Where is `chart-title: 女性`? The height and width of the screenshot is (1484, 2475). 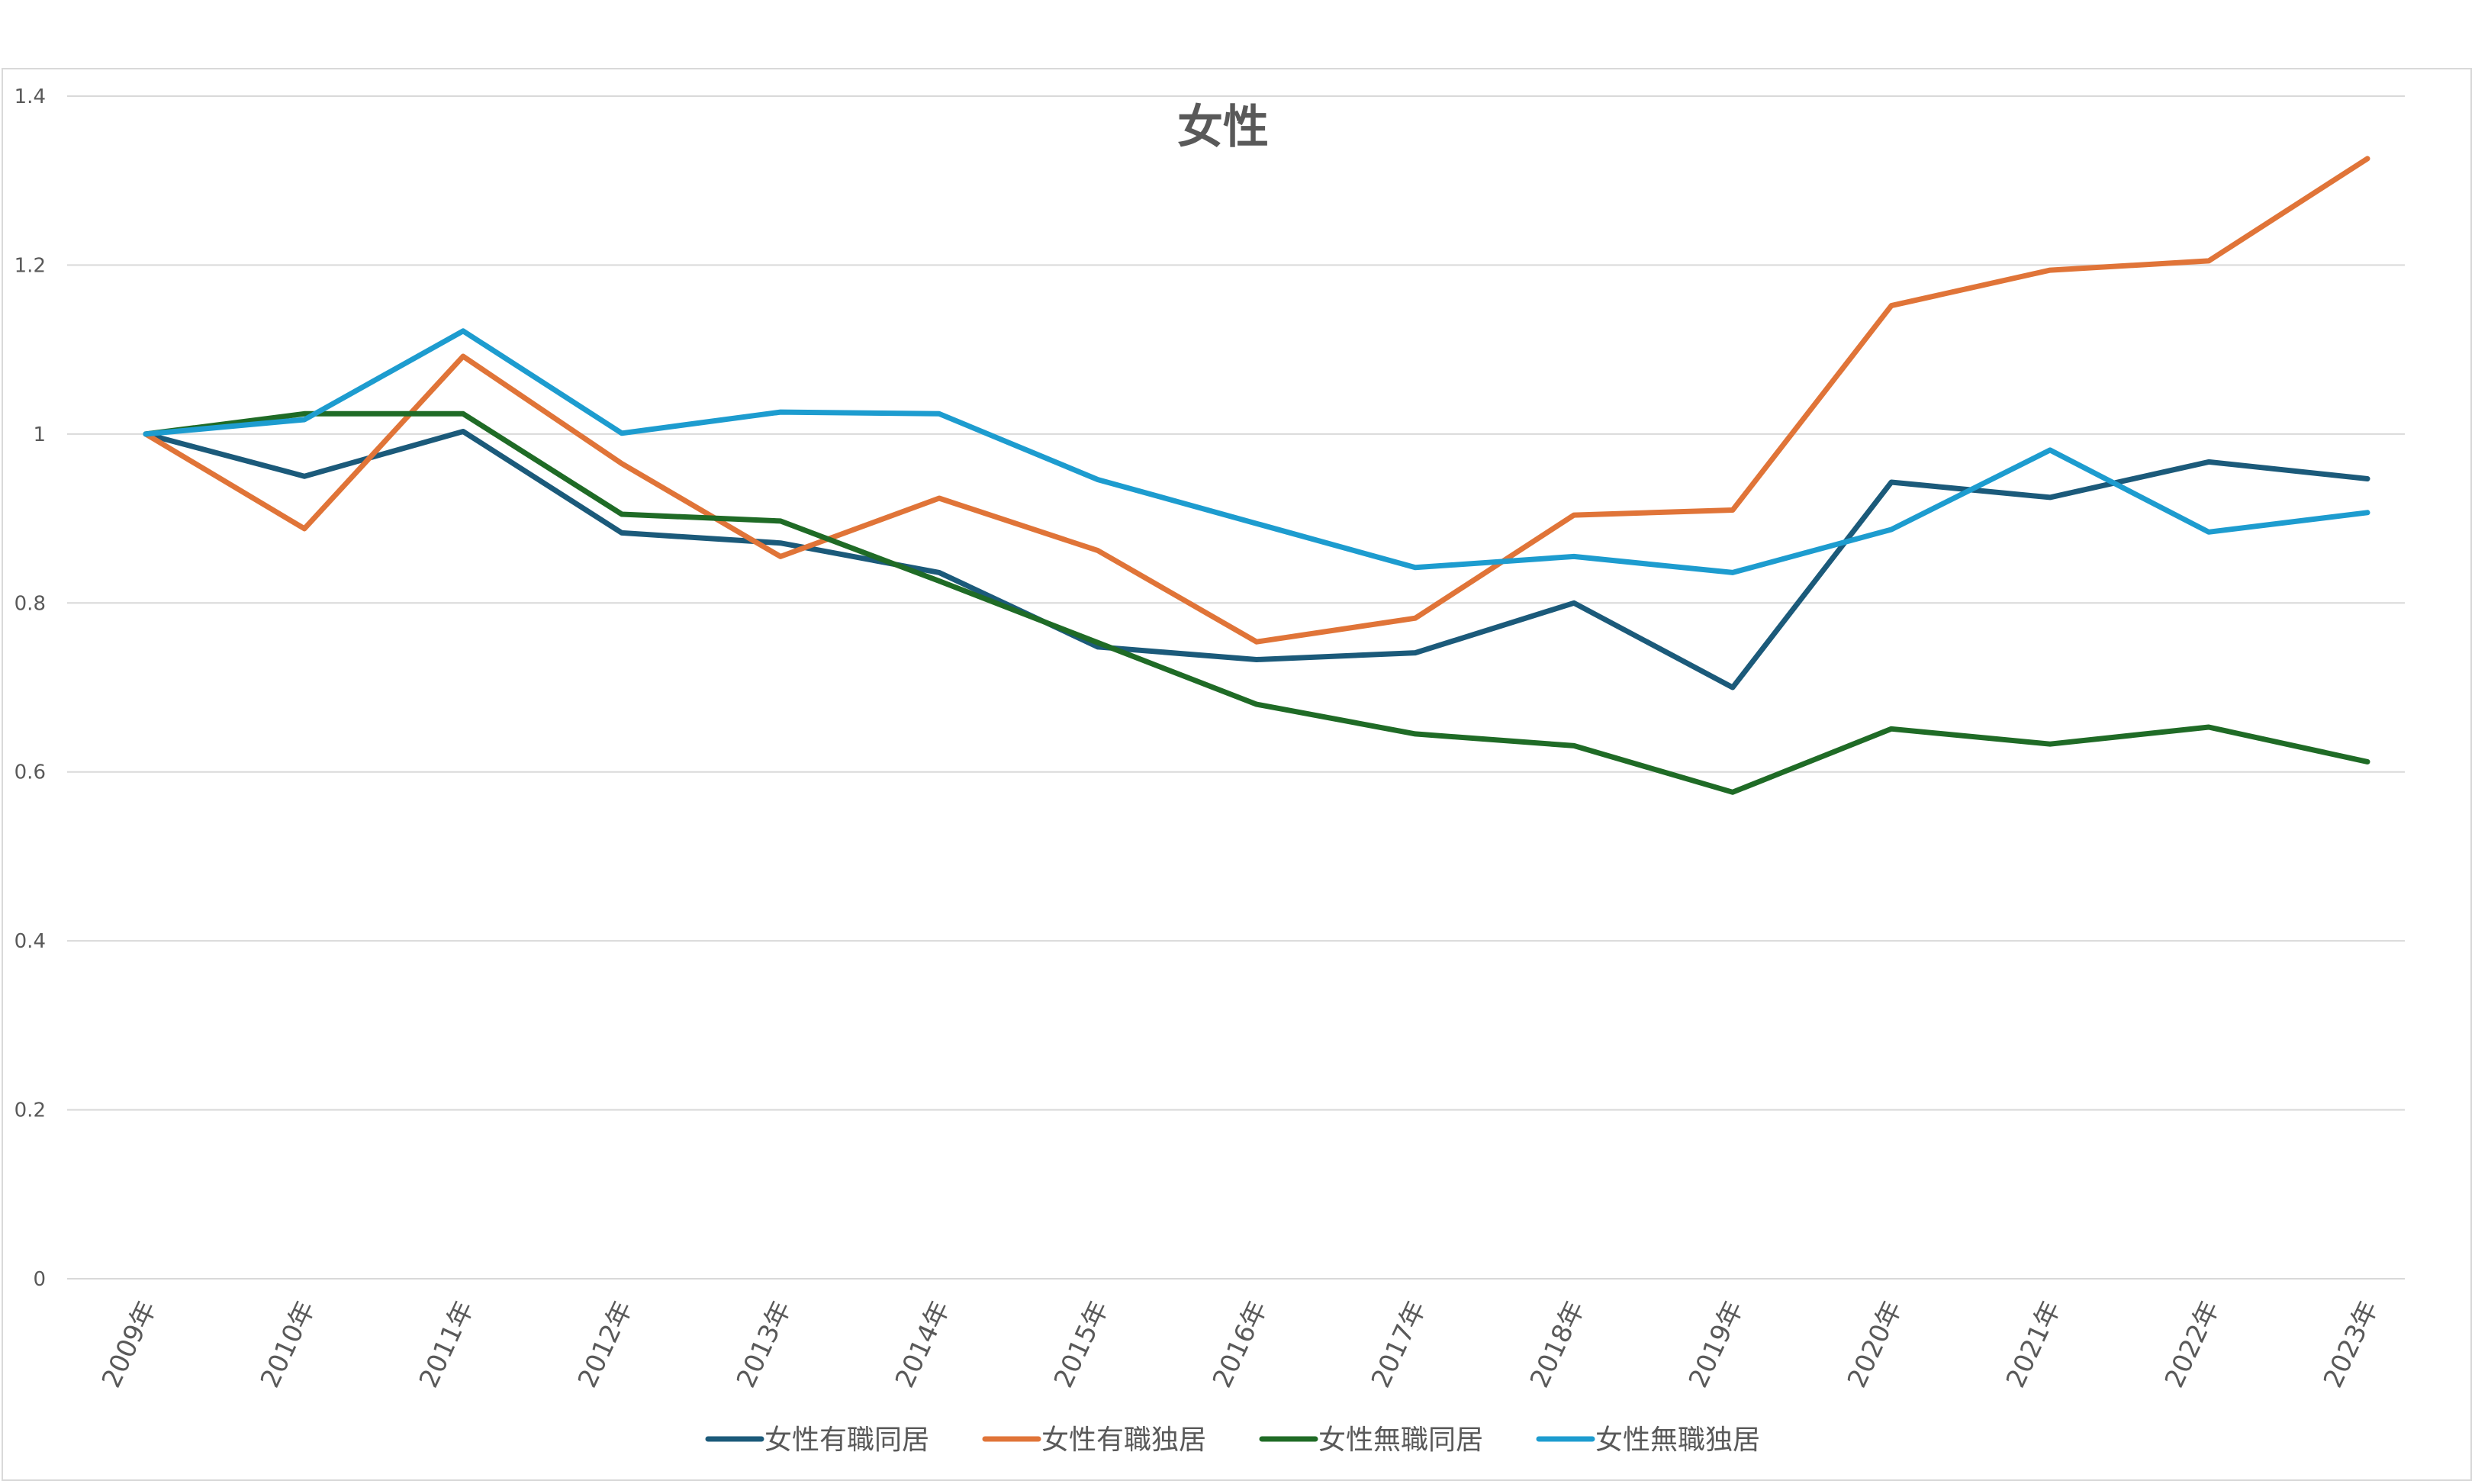
chart-title: 女性 is located at coordinates (1223, 127).